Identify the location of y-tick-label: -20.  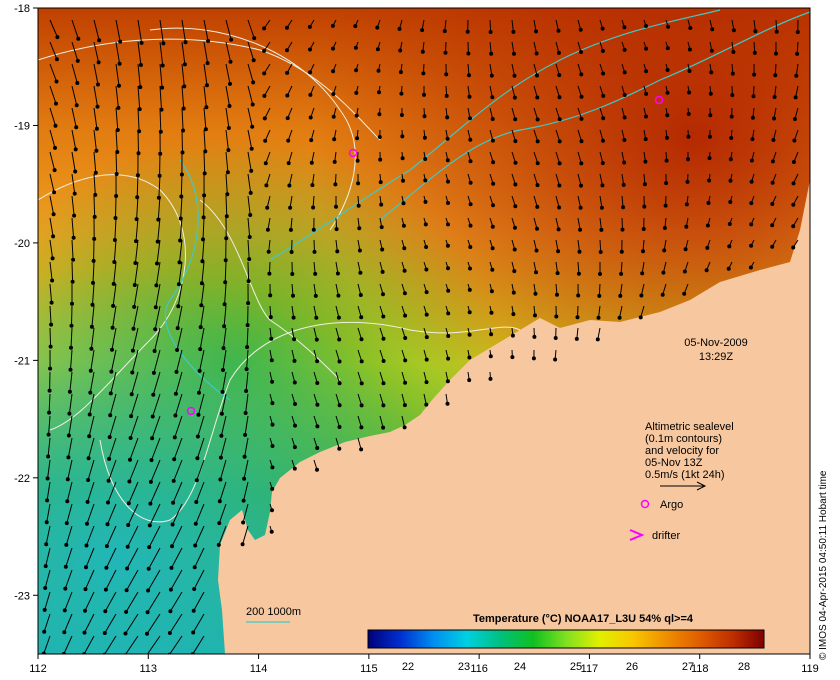
(22, 244).